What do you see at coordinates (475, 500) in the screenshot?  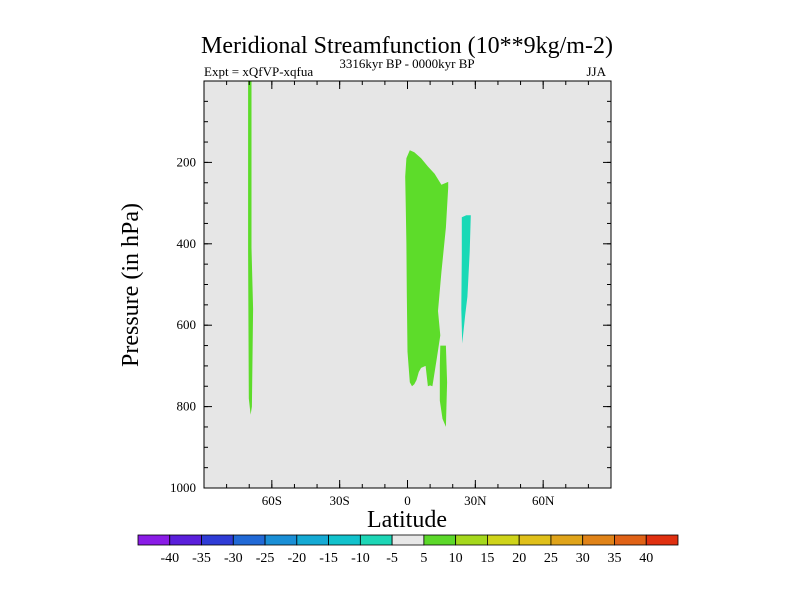 I see `x-tick-label: 30N` at bounding box center [475, 500].